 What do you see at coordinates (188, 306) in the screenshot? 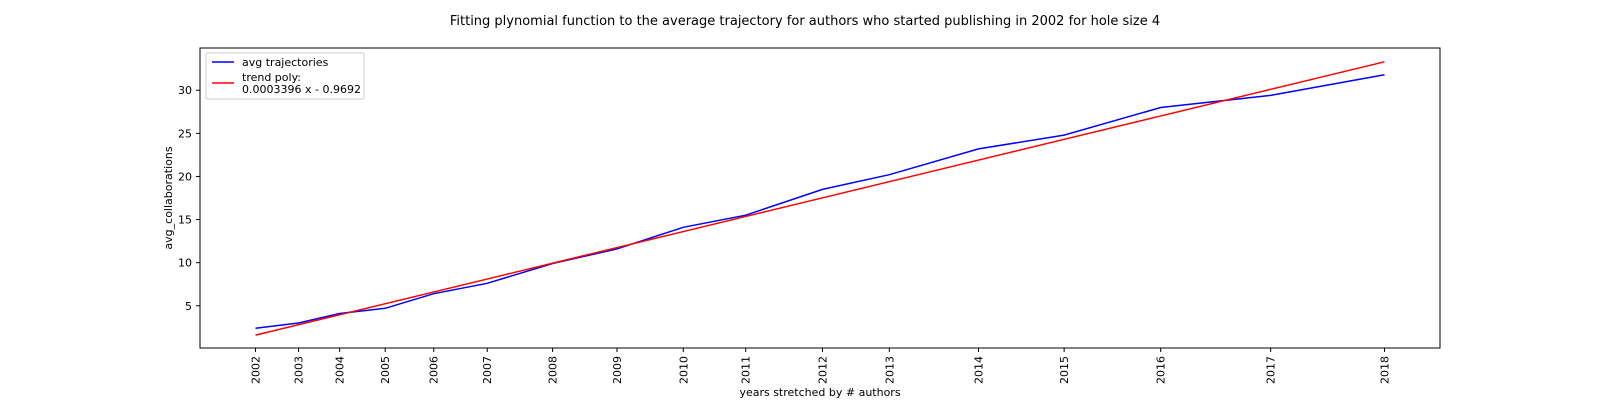
I see `y-tick-label: 5` at bounding box center [188, 306].